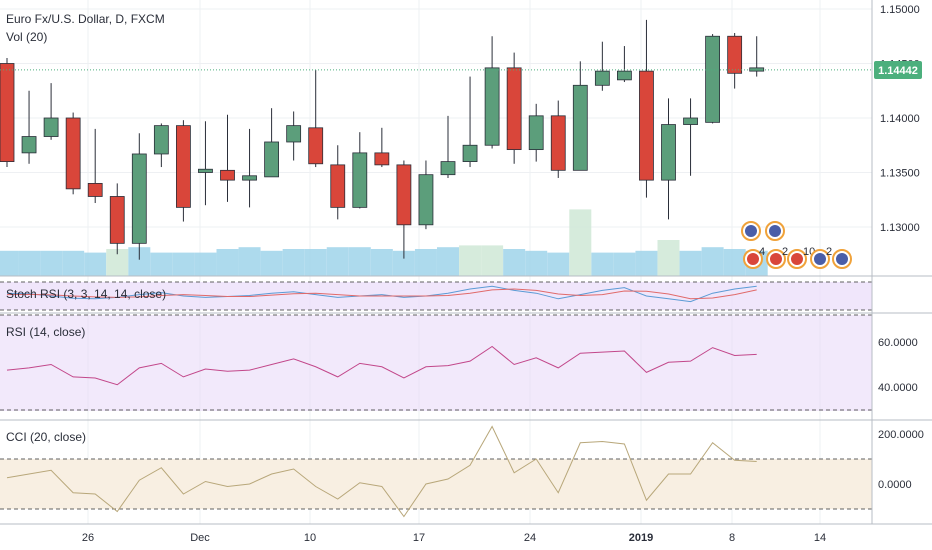 This screenshot has width=932, height=550. What do you see at coordinates (85, 19) in the screenshot?
I see `symbol-title: Euro Fx/U.S. Dollar, D, FXCM` at bounding box center [85, 19].